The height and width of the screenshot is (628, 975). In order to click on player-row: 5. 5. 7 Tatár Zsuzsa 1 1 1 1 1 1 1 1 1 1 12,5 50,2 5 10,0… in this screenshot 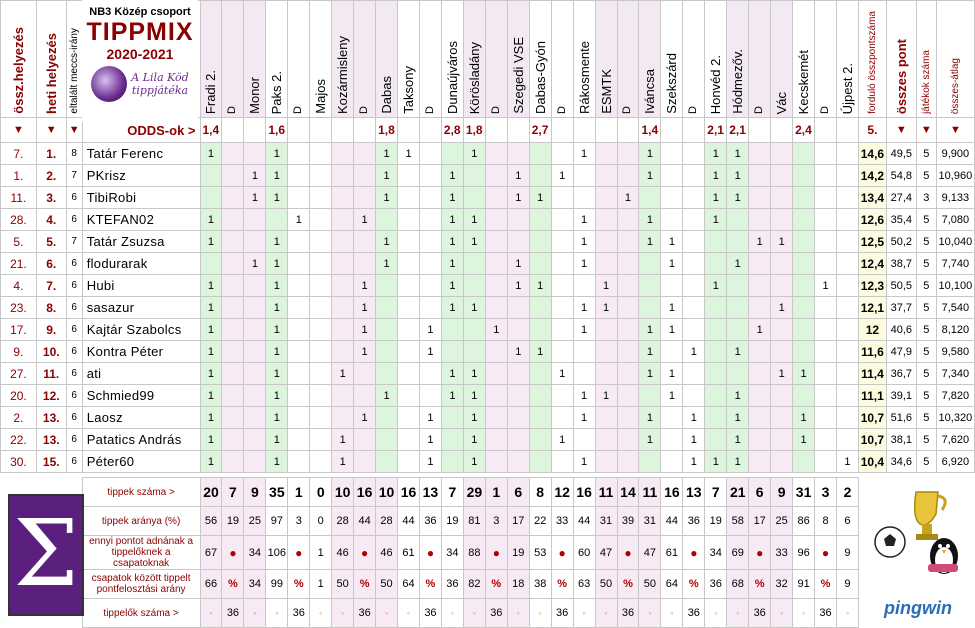, I will do `click(487, 241)`.